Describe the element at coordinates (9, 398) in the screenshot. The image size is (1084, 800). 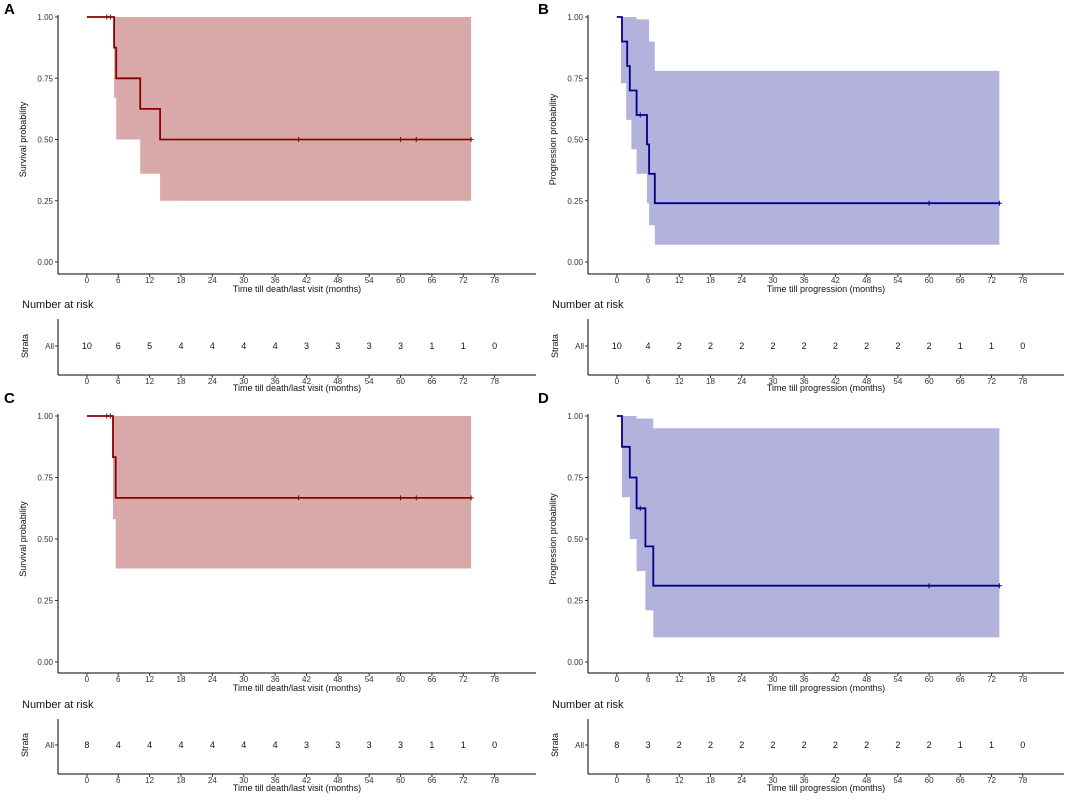
I see `panel-letter: C` at that location.